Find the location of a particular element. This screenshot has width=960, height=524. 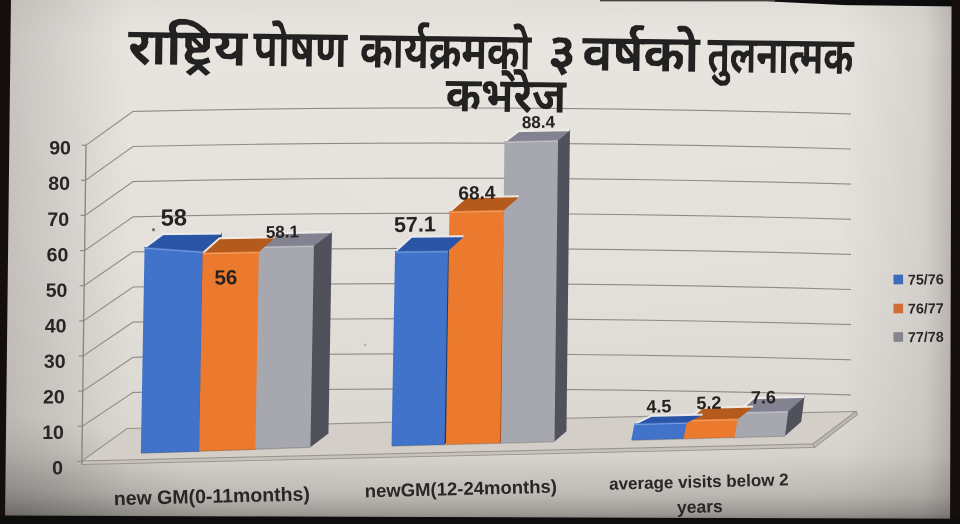

svg-text: average visits below 2 is located at coordinates (699, 481).